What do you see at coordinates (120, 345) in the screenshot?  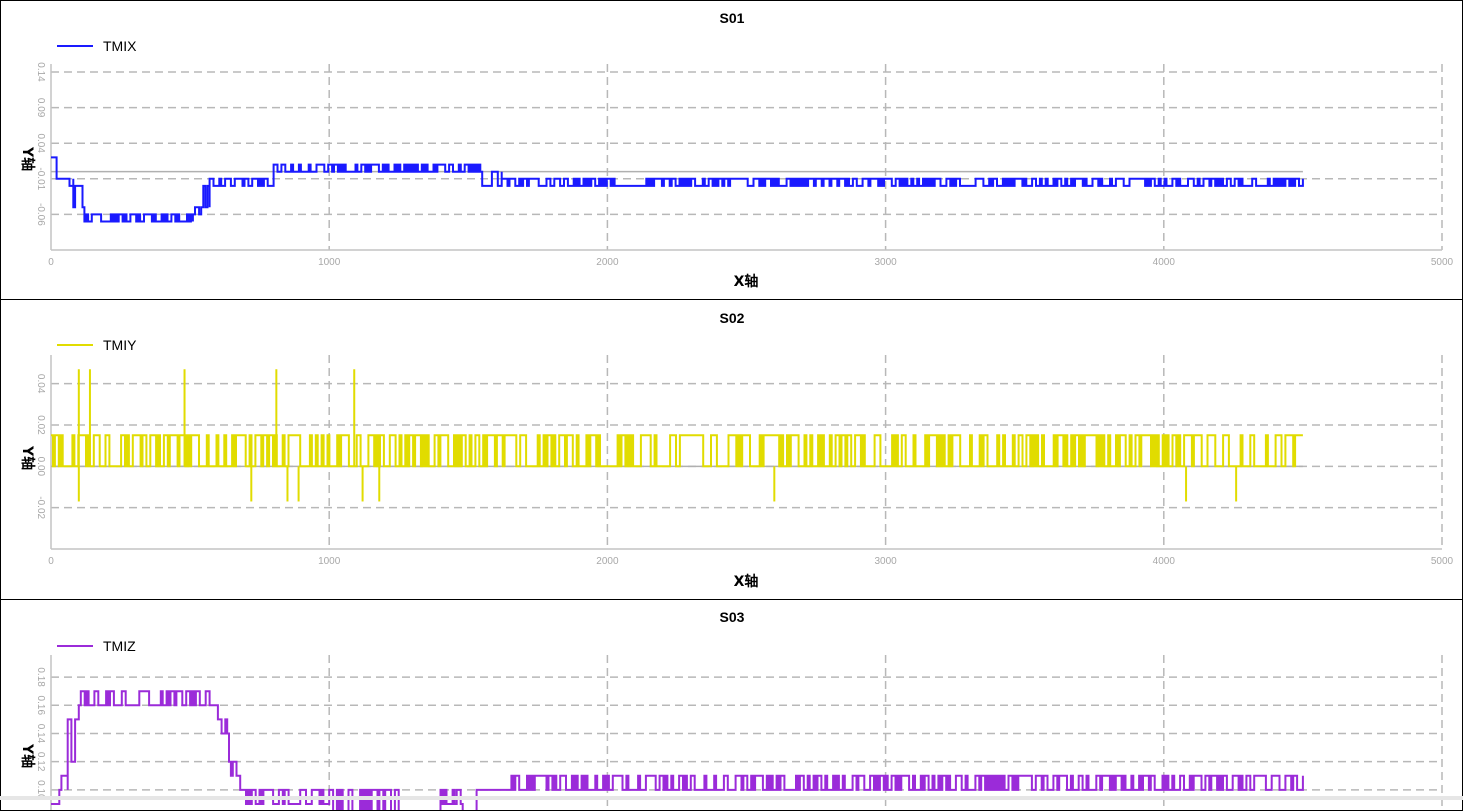 I see `legend-label: TMIY` at bounding box center [120, 345].